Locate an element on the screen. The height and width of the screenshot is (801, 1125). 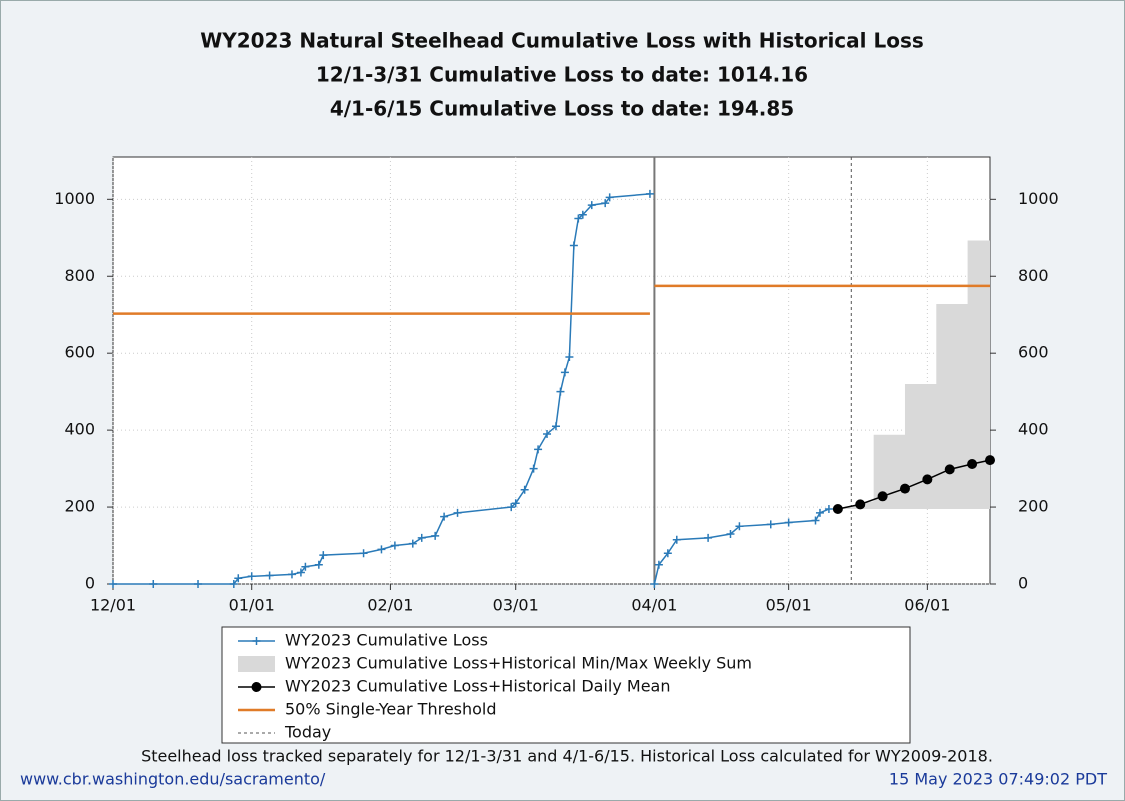
x-tick-label: 05/01 is located at coordinates (789, 605).